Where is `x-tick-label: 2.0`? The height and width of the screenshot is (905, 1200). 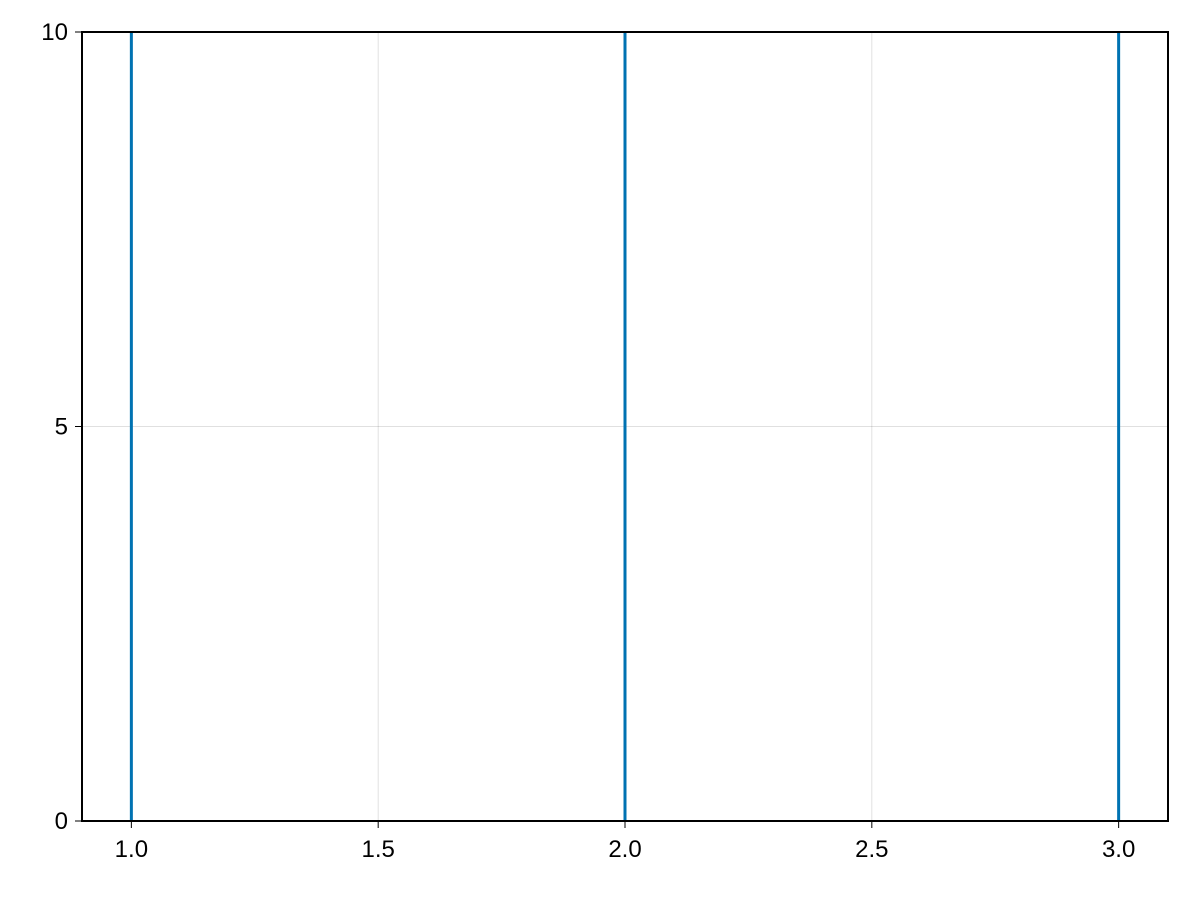 x-tick-label: 2.0 is located at coordinates (624, 849).